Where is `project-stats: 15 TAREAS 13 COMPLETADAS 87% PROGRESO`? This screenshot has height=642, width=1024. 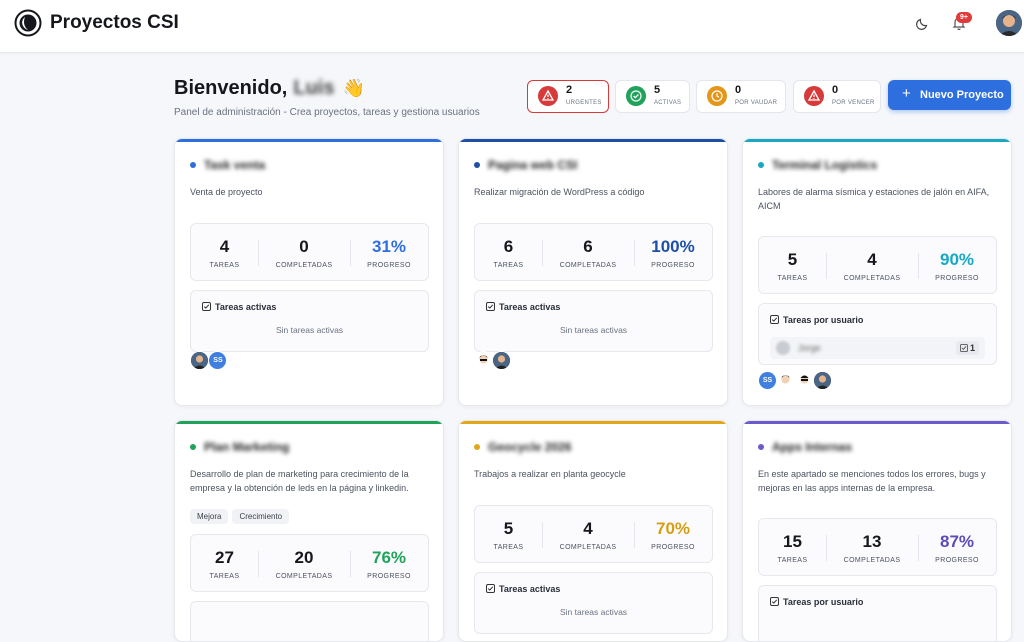
project-stats: 15 TAREAS 13 COMPLETADAS 87% PROGRESO is located at coordinates (877, 547).